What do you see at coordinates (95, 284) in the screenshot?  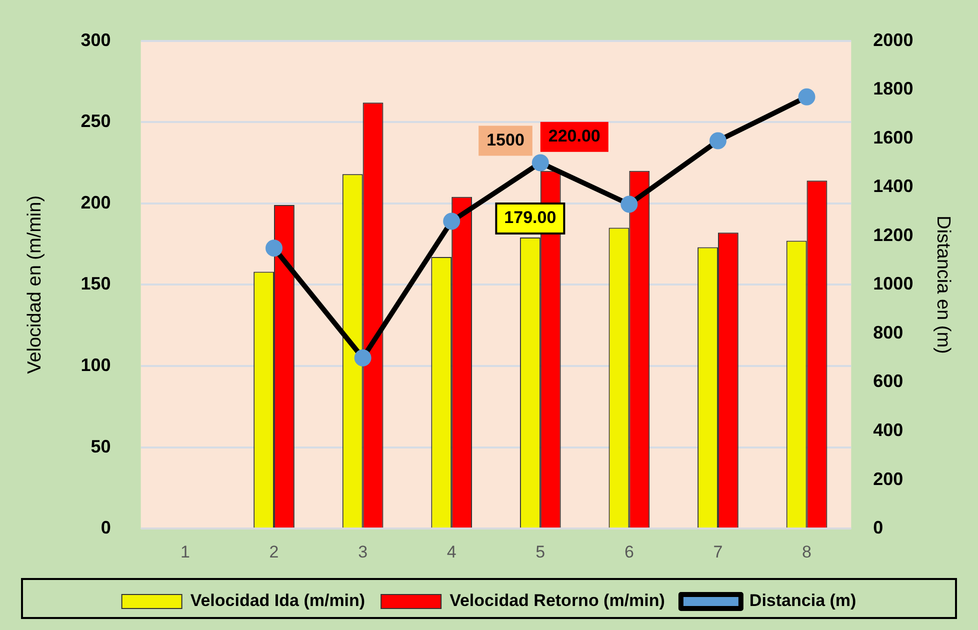 I see `y-tick-label: 150` at bounding box center [95, 284].